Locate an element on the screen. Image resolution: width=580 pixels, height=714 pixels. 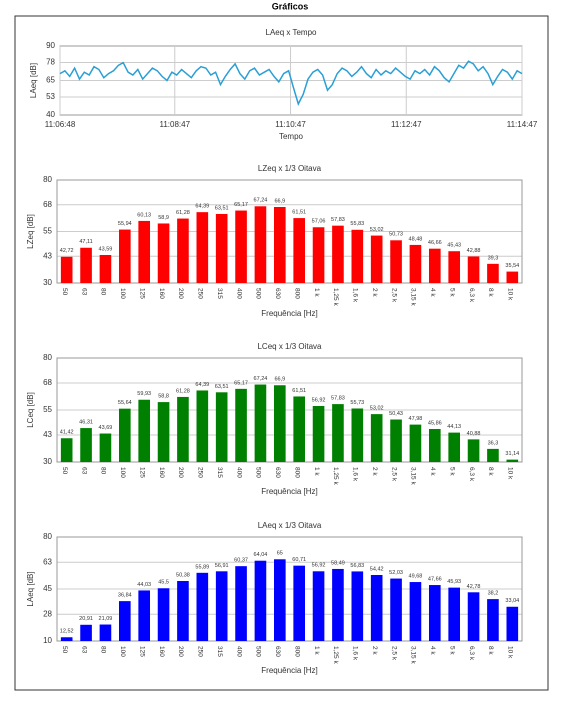
value-label: 45,43 is located at coordinates (454, 246).